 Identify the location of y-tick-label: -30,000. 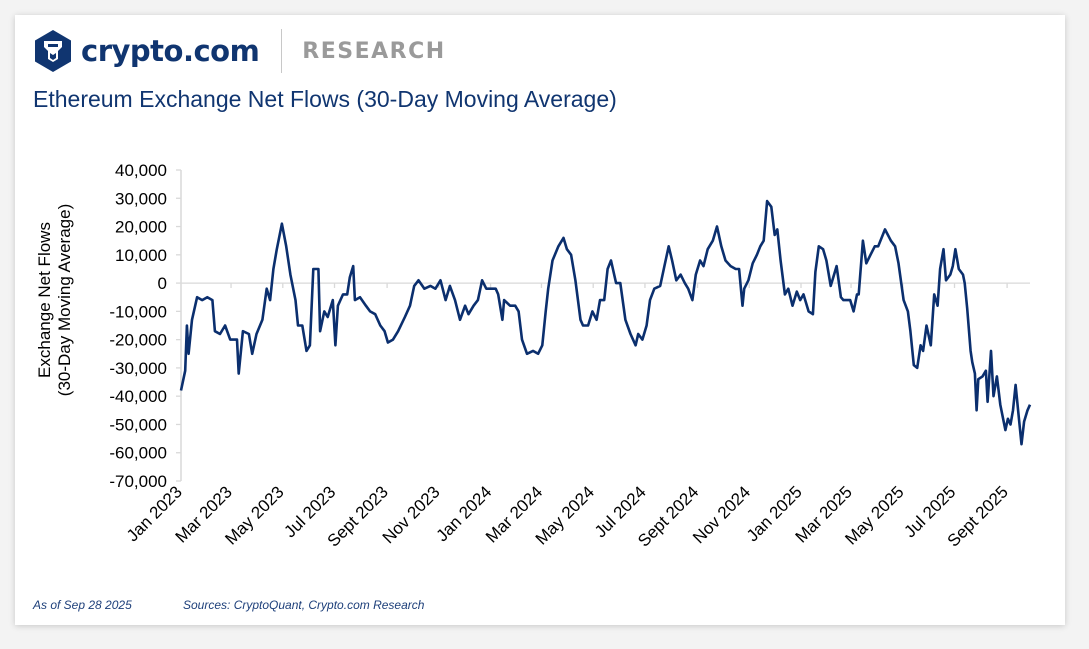
(138, 368).